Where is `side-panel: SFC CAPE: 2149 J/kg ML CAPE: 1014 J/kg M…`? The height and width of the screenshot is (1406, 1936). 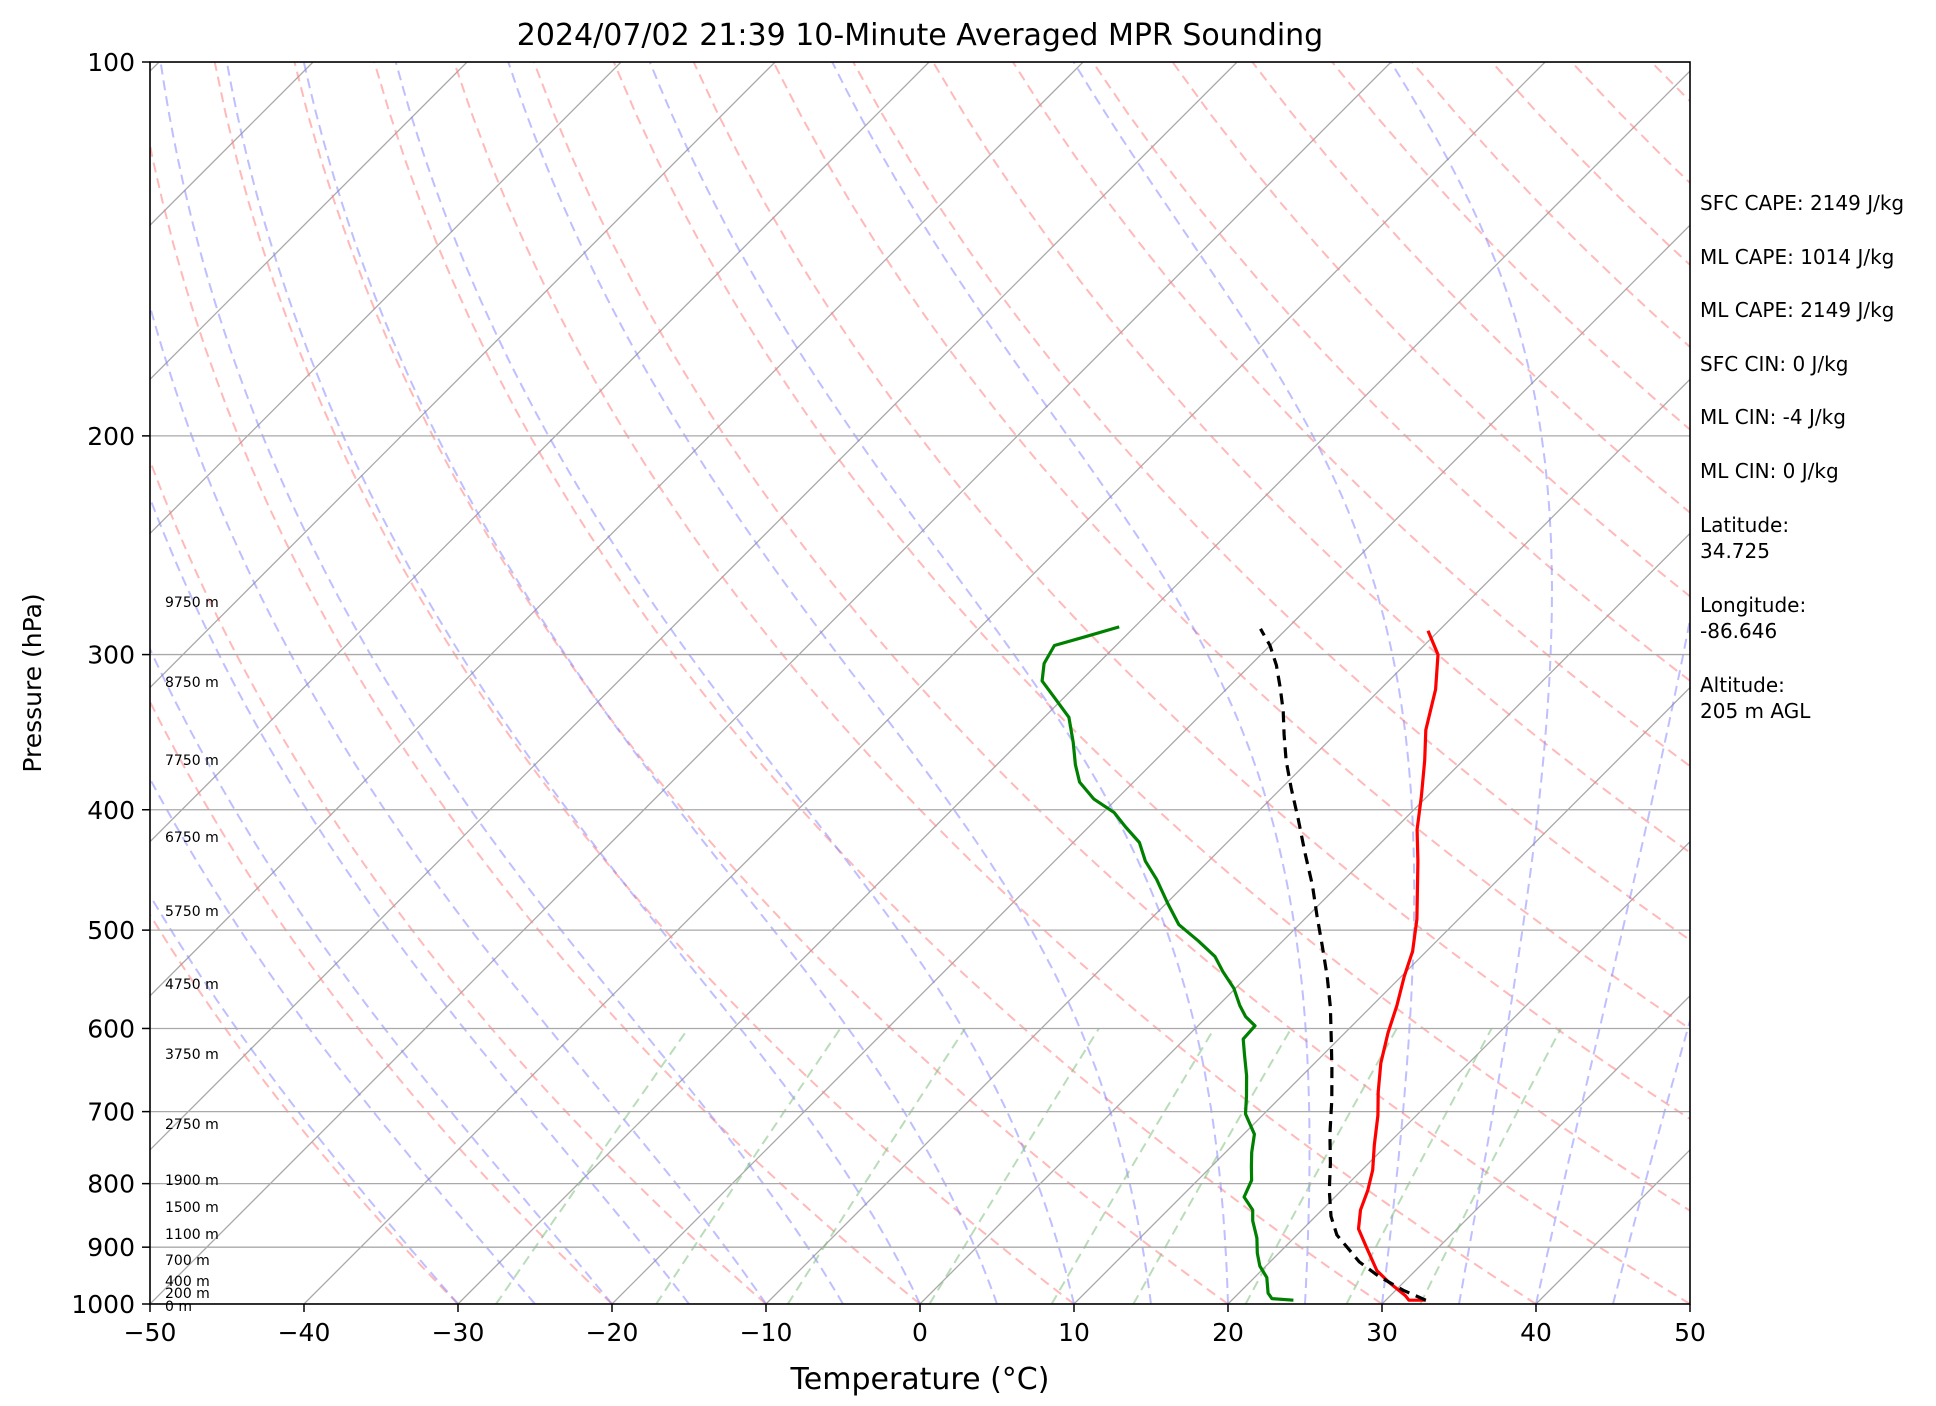 side-panel: SFC CAPE: 2149 J/kg ML CAPE: 1014 J/kg M… is located at coordinates (1802, 457).